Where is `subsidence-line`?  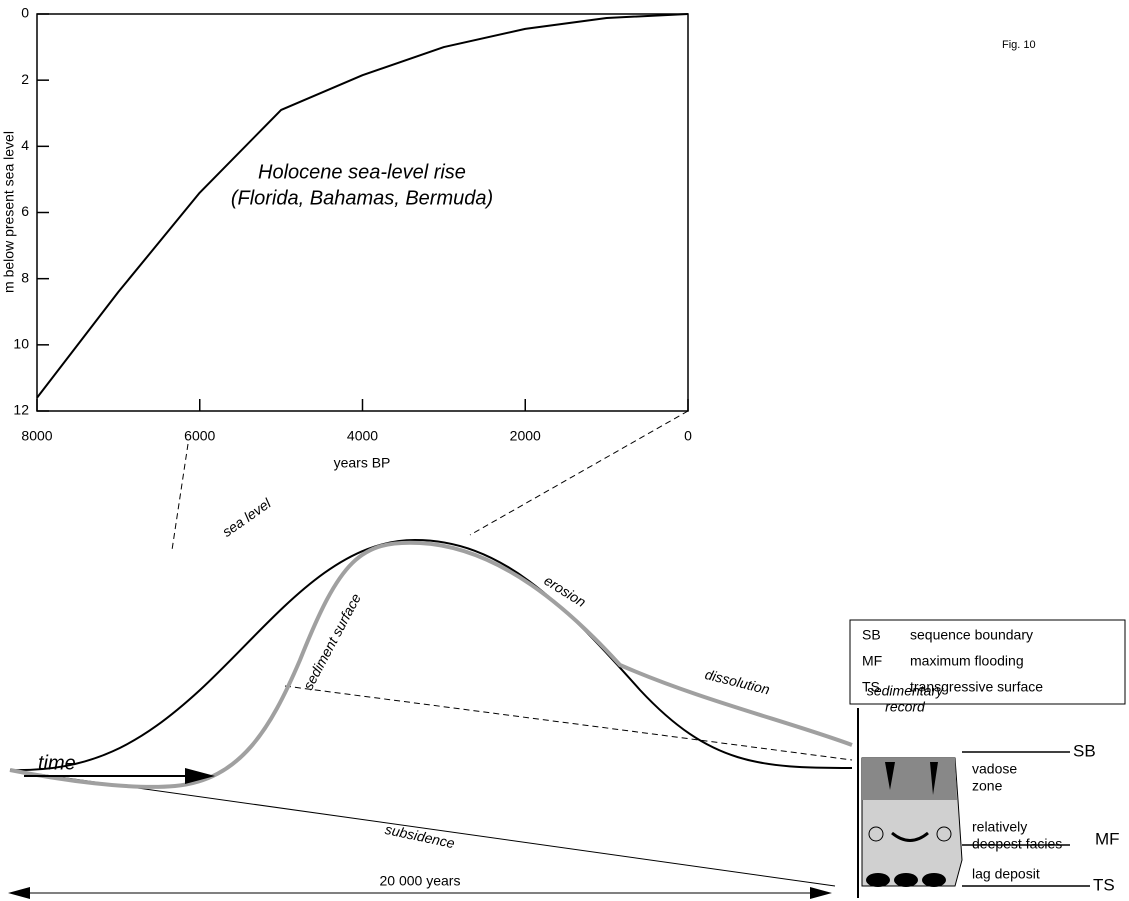
subsidence-line is located at coordinates (422, 828).